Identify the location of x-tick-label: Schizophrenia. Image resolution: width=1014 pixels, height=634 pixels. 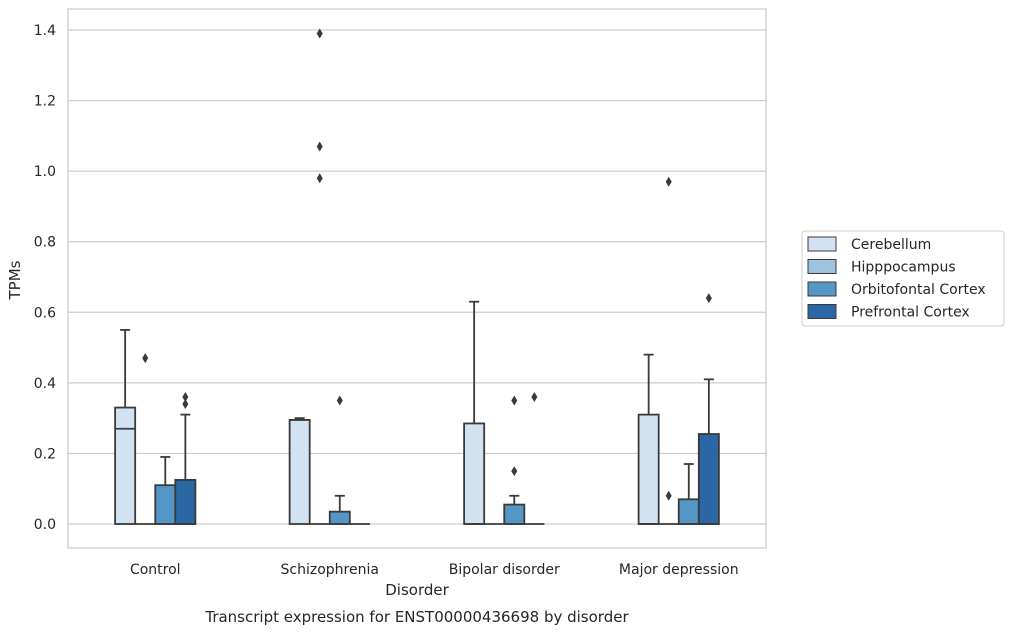
(330, 570).